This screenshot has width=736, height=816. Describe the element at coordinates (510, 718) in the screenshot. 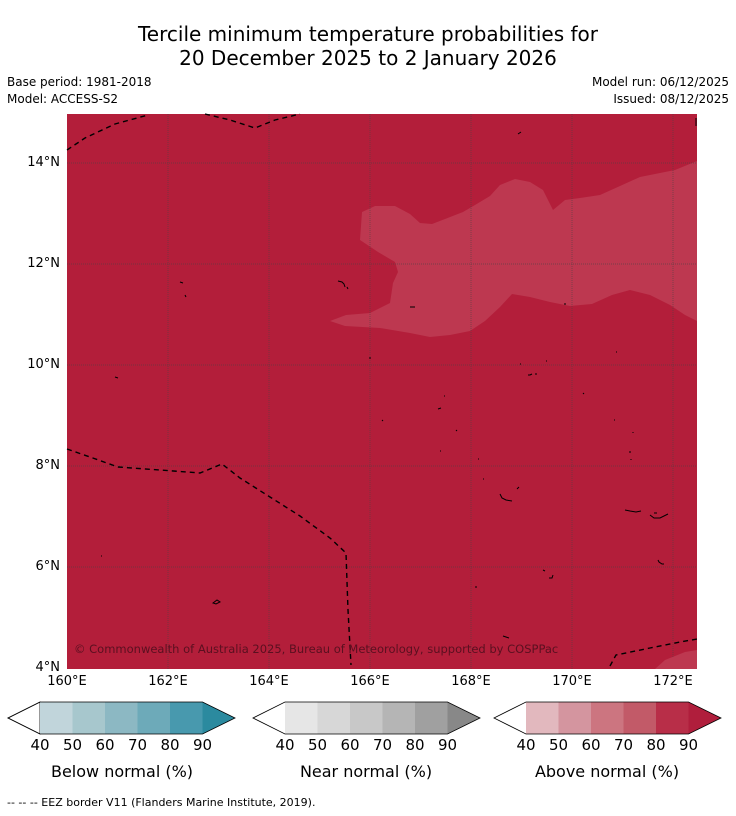

I see `colorbar-above-lower-extend` at that location.